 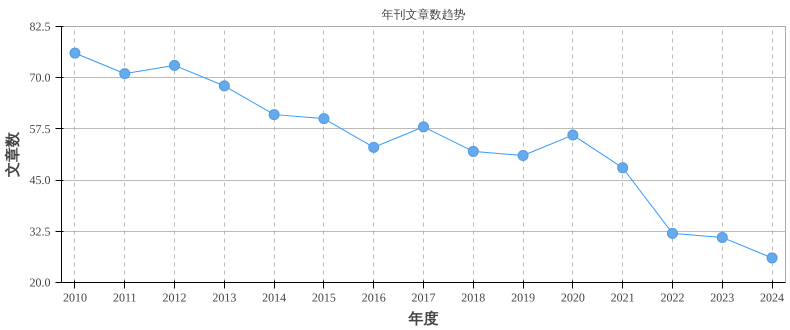 I want to click on y-tick-label: 20.0, so click(x=40, y=283).